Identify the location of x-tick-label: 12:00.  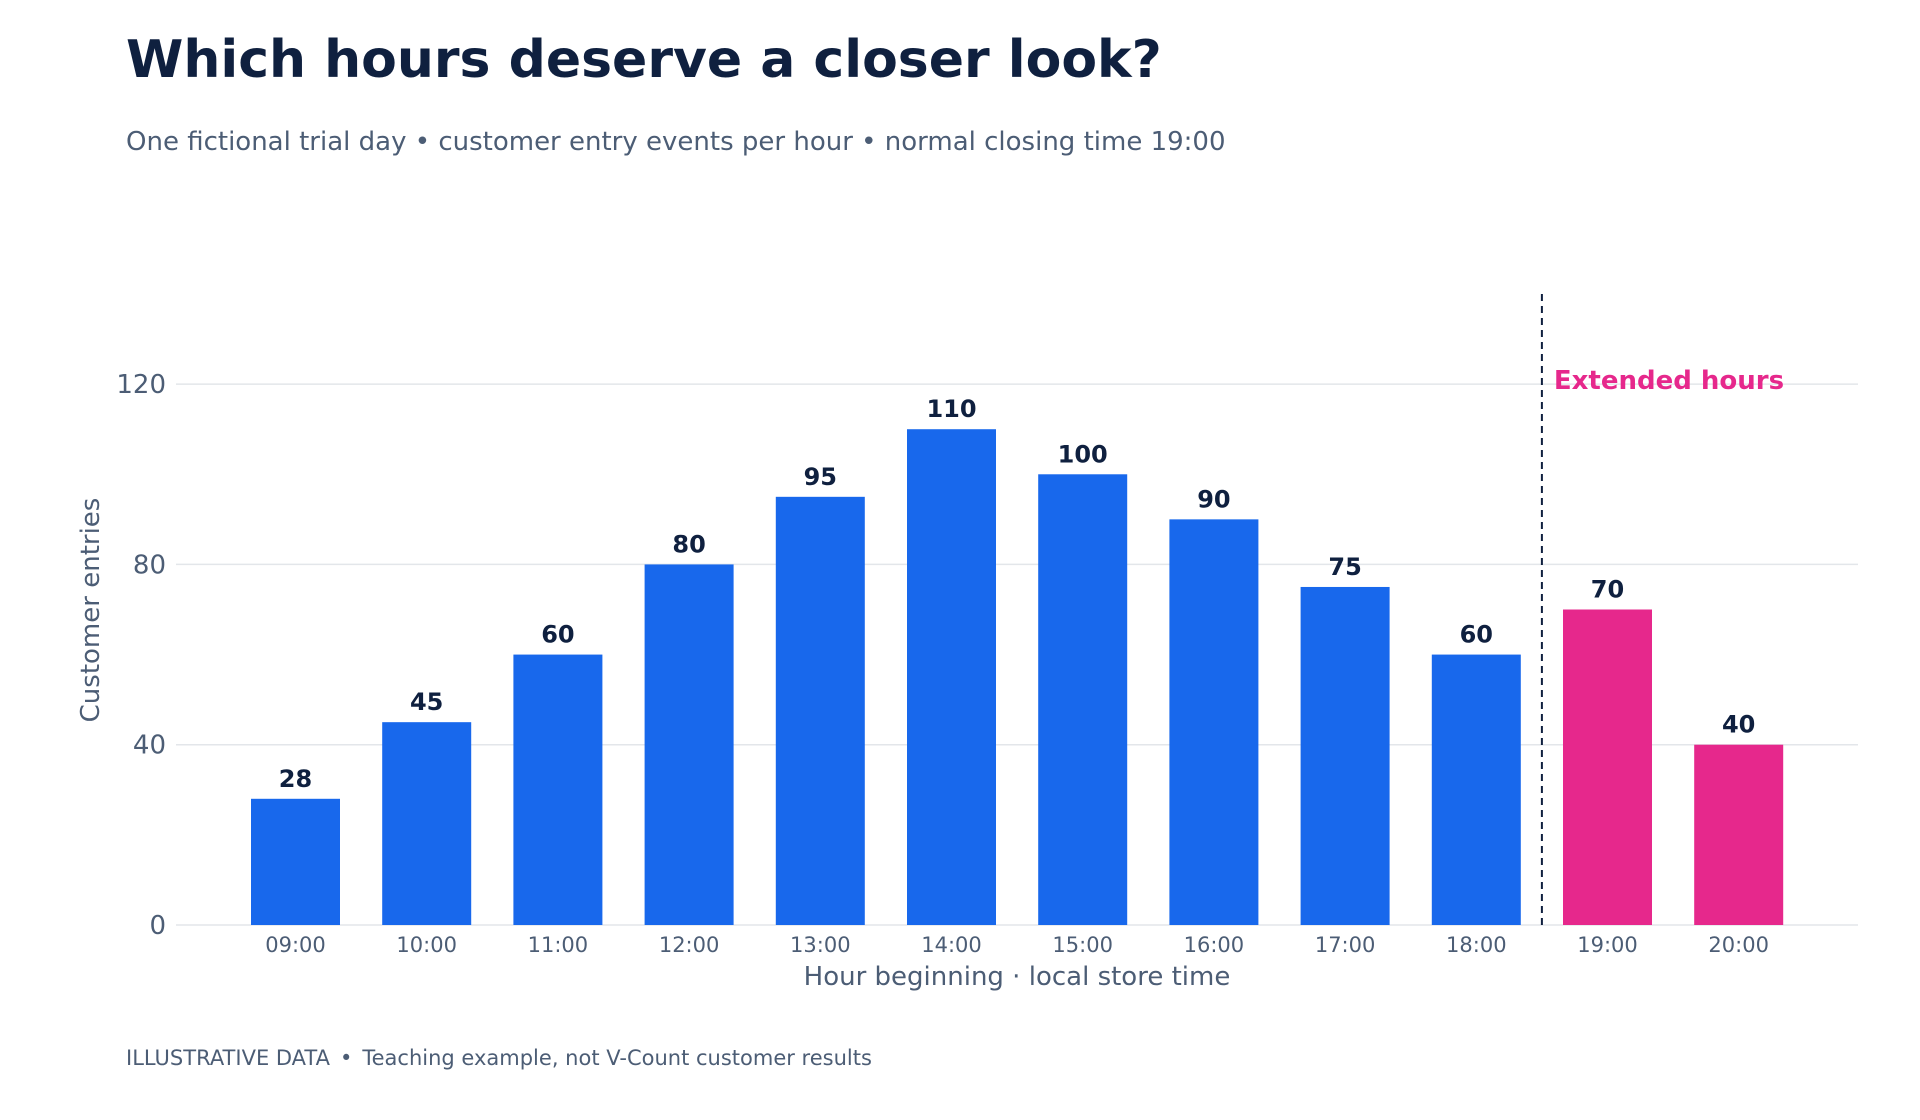
(689, 945).